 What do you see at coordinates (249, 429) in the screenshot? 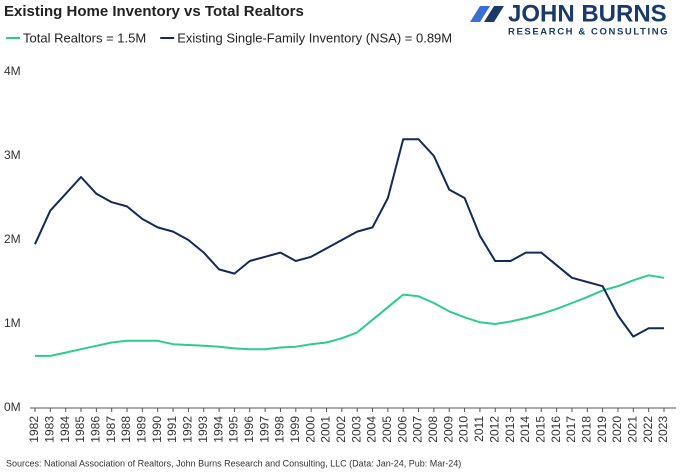
I see `x-tick-label: 1996` at bounding box center [249, 429].